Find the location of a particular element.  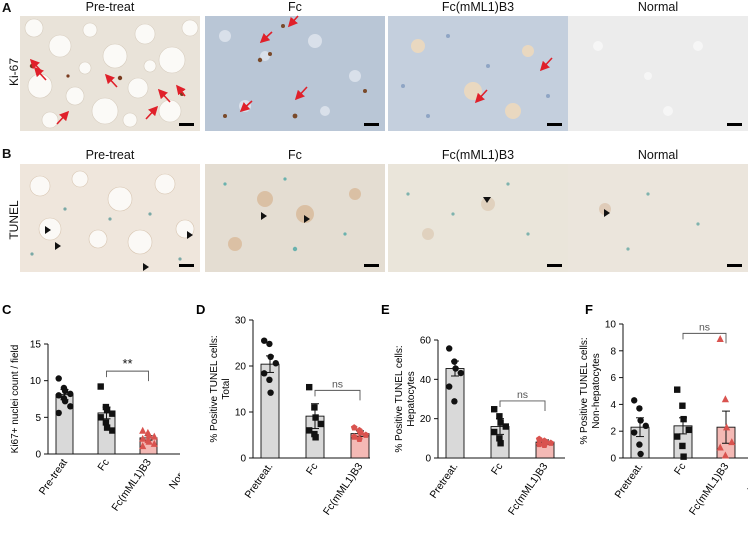

y-axis-label: % Positive TUNEL cells:Hepatocytes is located at coordinates (405, 398).